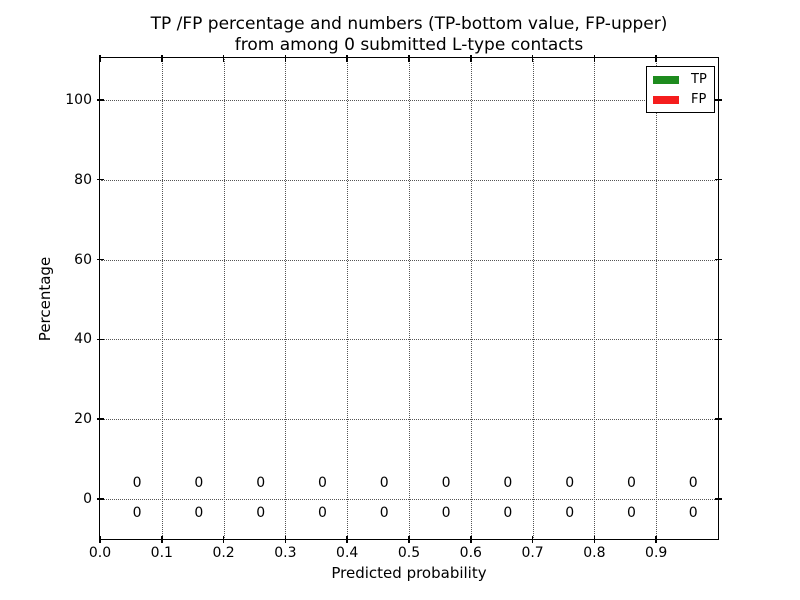 The width and height of the screenshot is (800, 600). I want to click on legend-item-tp: TP, so click(680, 80).